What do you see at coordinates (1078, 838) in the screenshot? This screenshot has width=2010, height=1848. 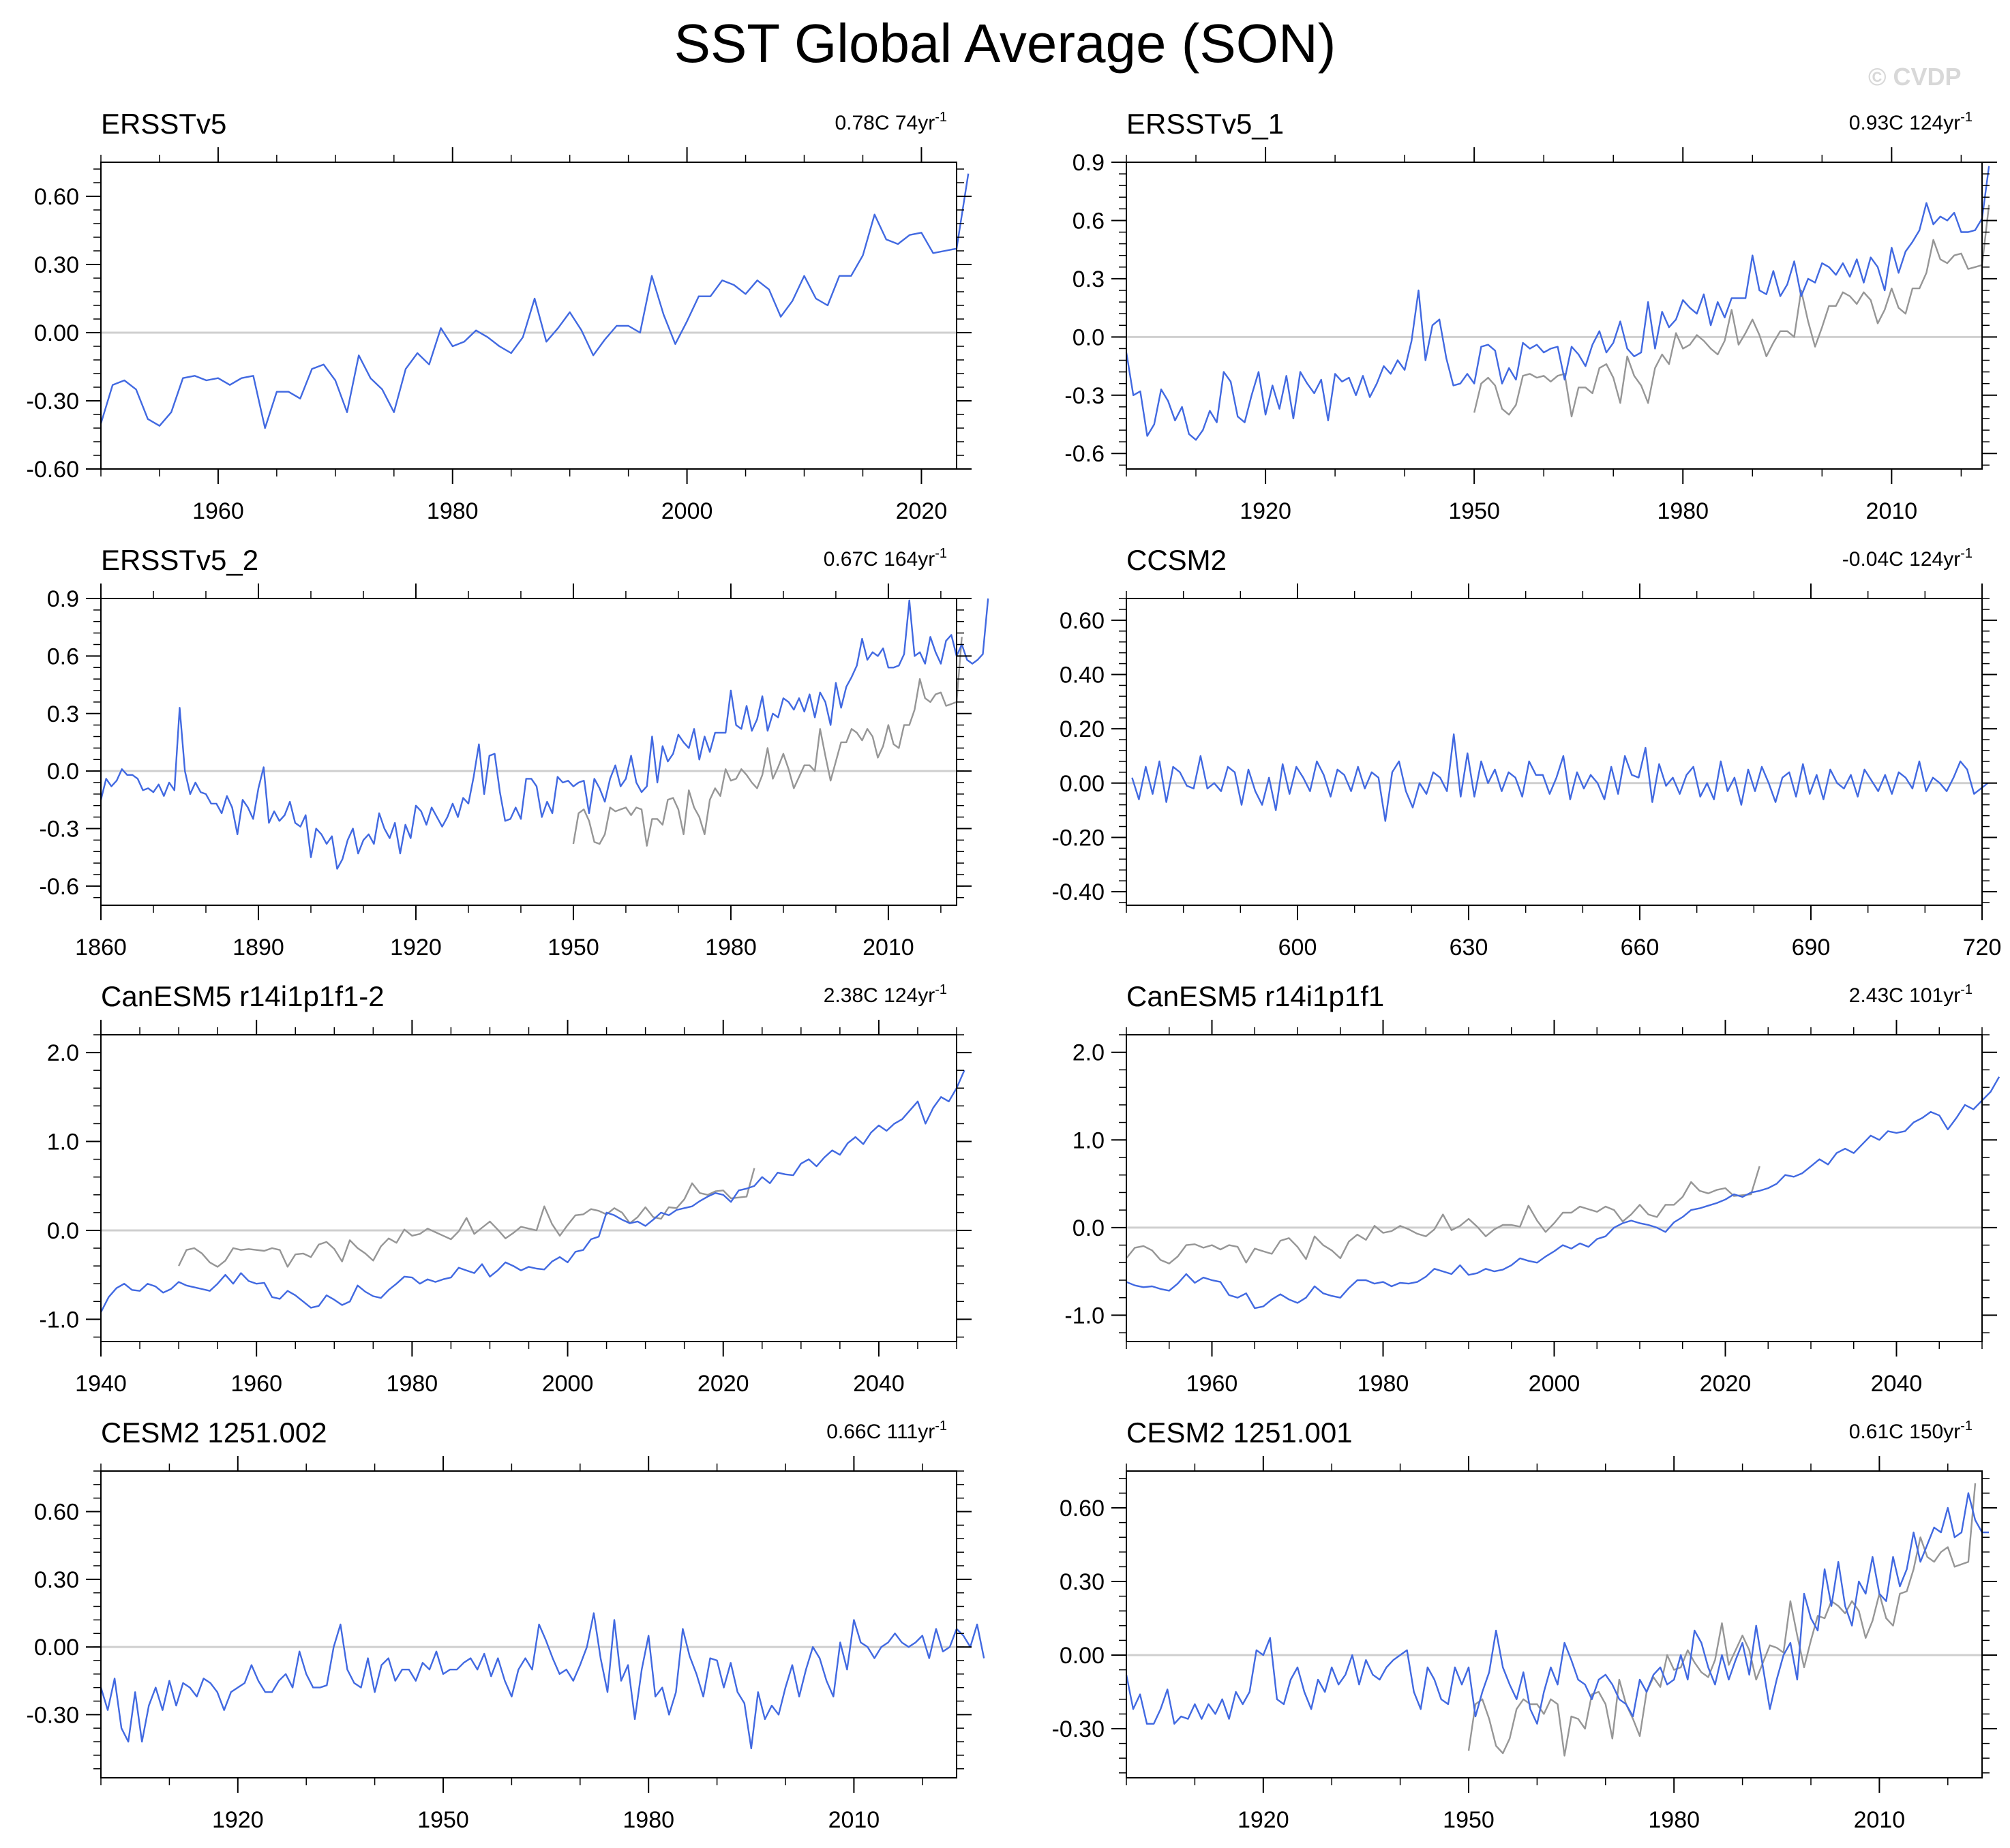 I see `y-tick-label: -0.20` at bounding box center [1078, 838].